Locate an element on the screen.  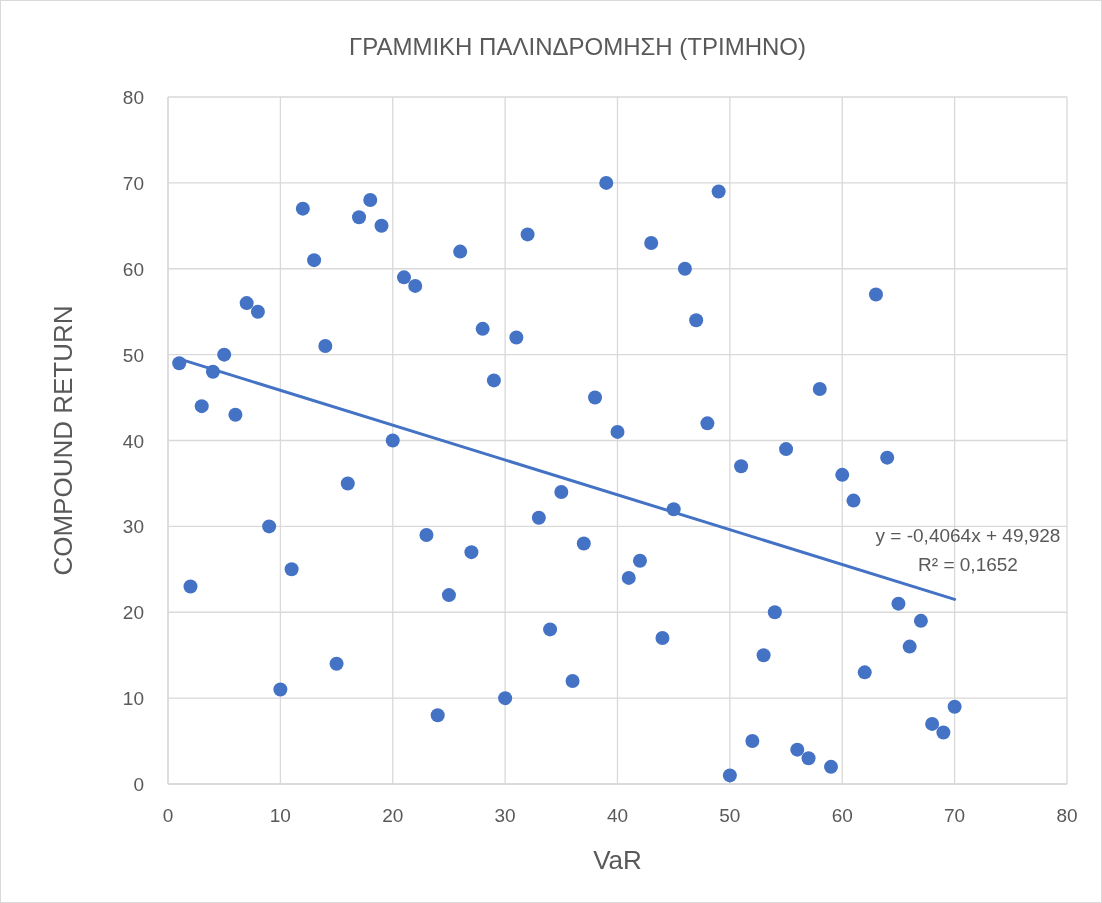
x-tick-label: 20 is located at coordinates (393, 815).